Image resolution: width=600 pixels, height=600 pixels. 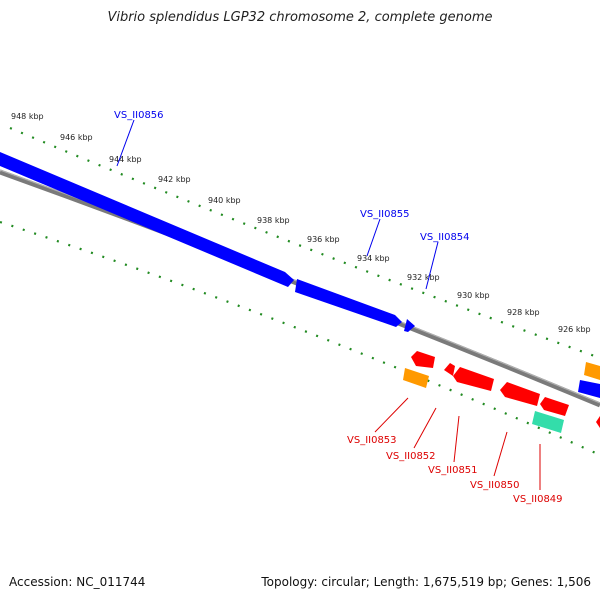 What do you see at coordinates (473, 379) in the screenshot?
I see `reverse-cds-vs-ii0851` at bounding box center [473, 379].